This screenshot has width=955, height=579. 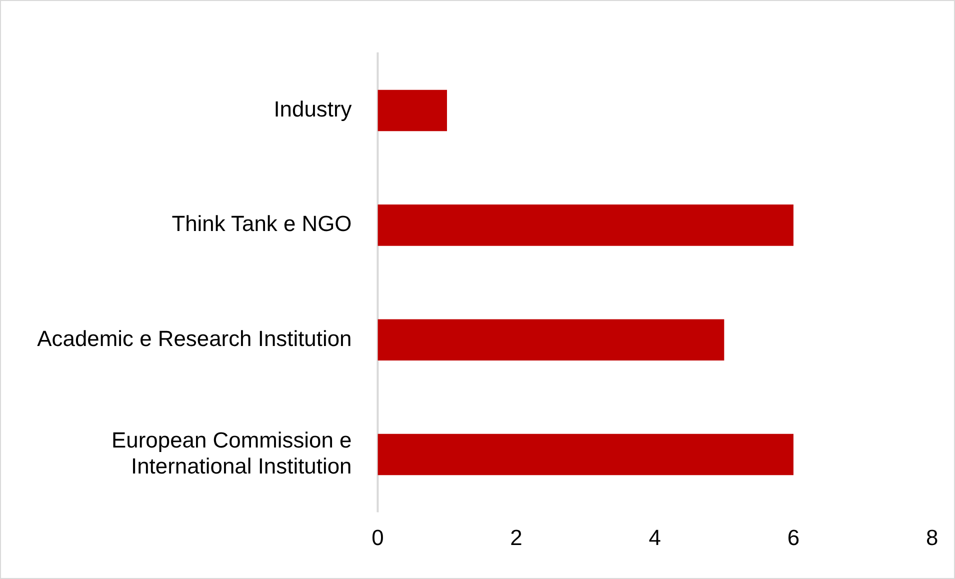 What do you see at coordinates (793, 537) in the screenshot?
I see `x-tick-label: 6` at bounding box center [793, 537].